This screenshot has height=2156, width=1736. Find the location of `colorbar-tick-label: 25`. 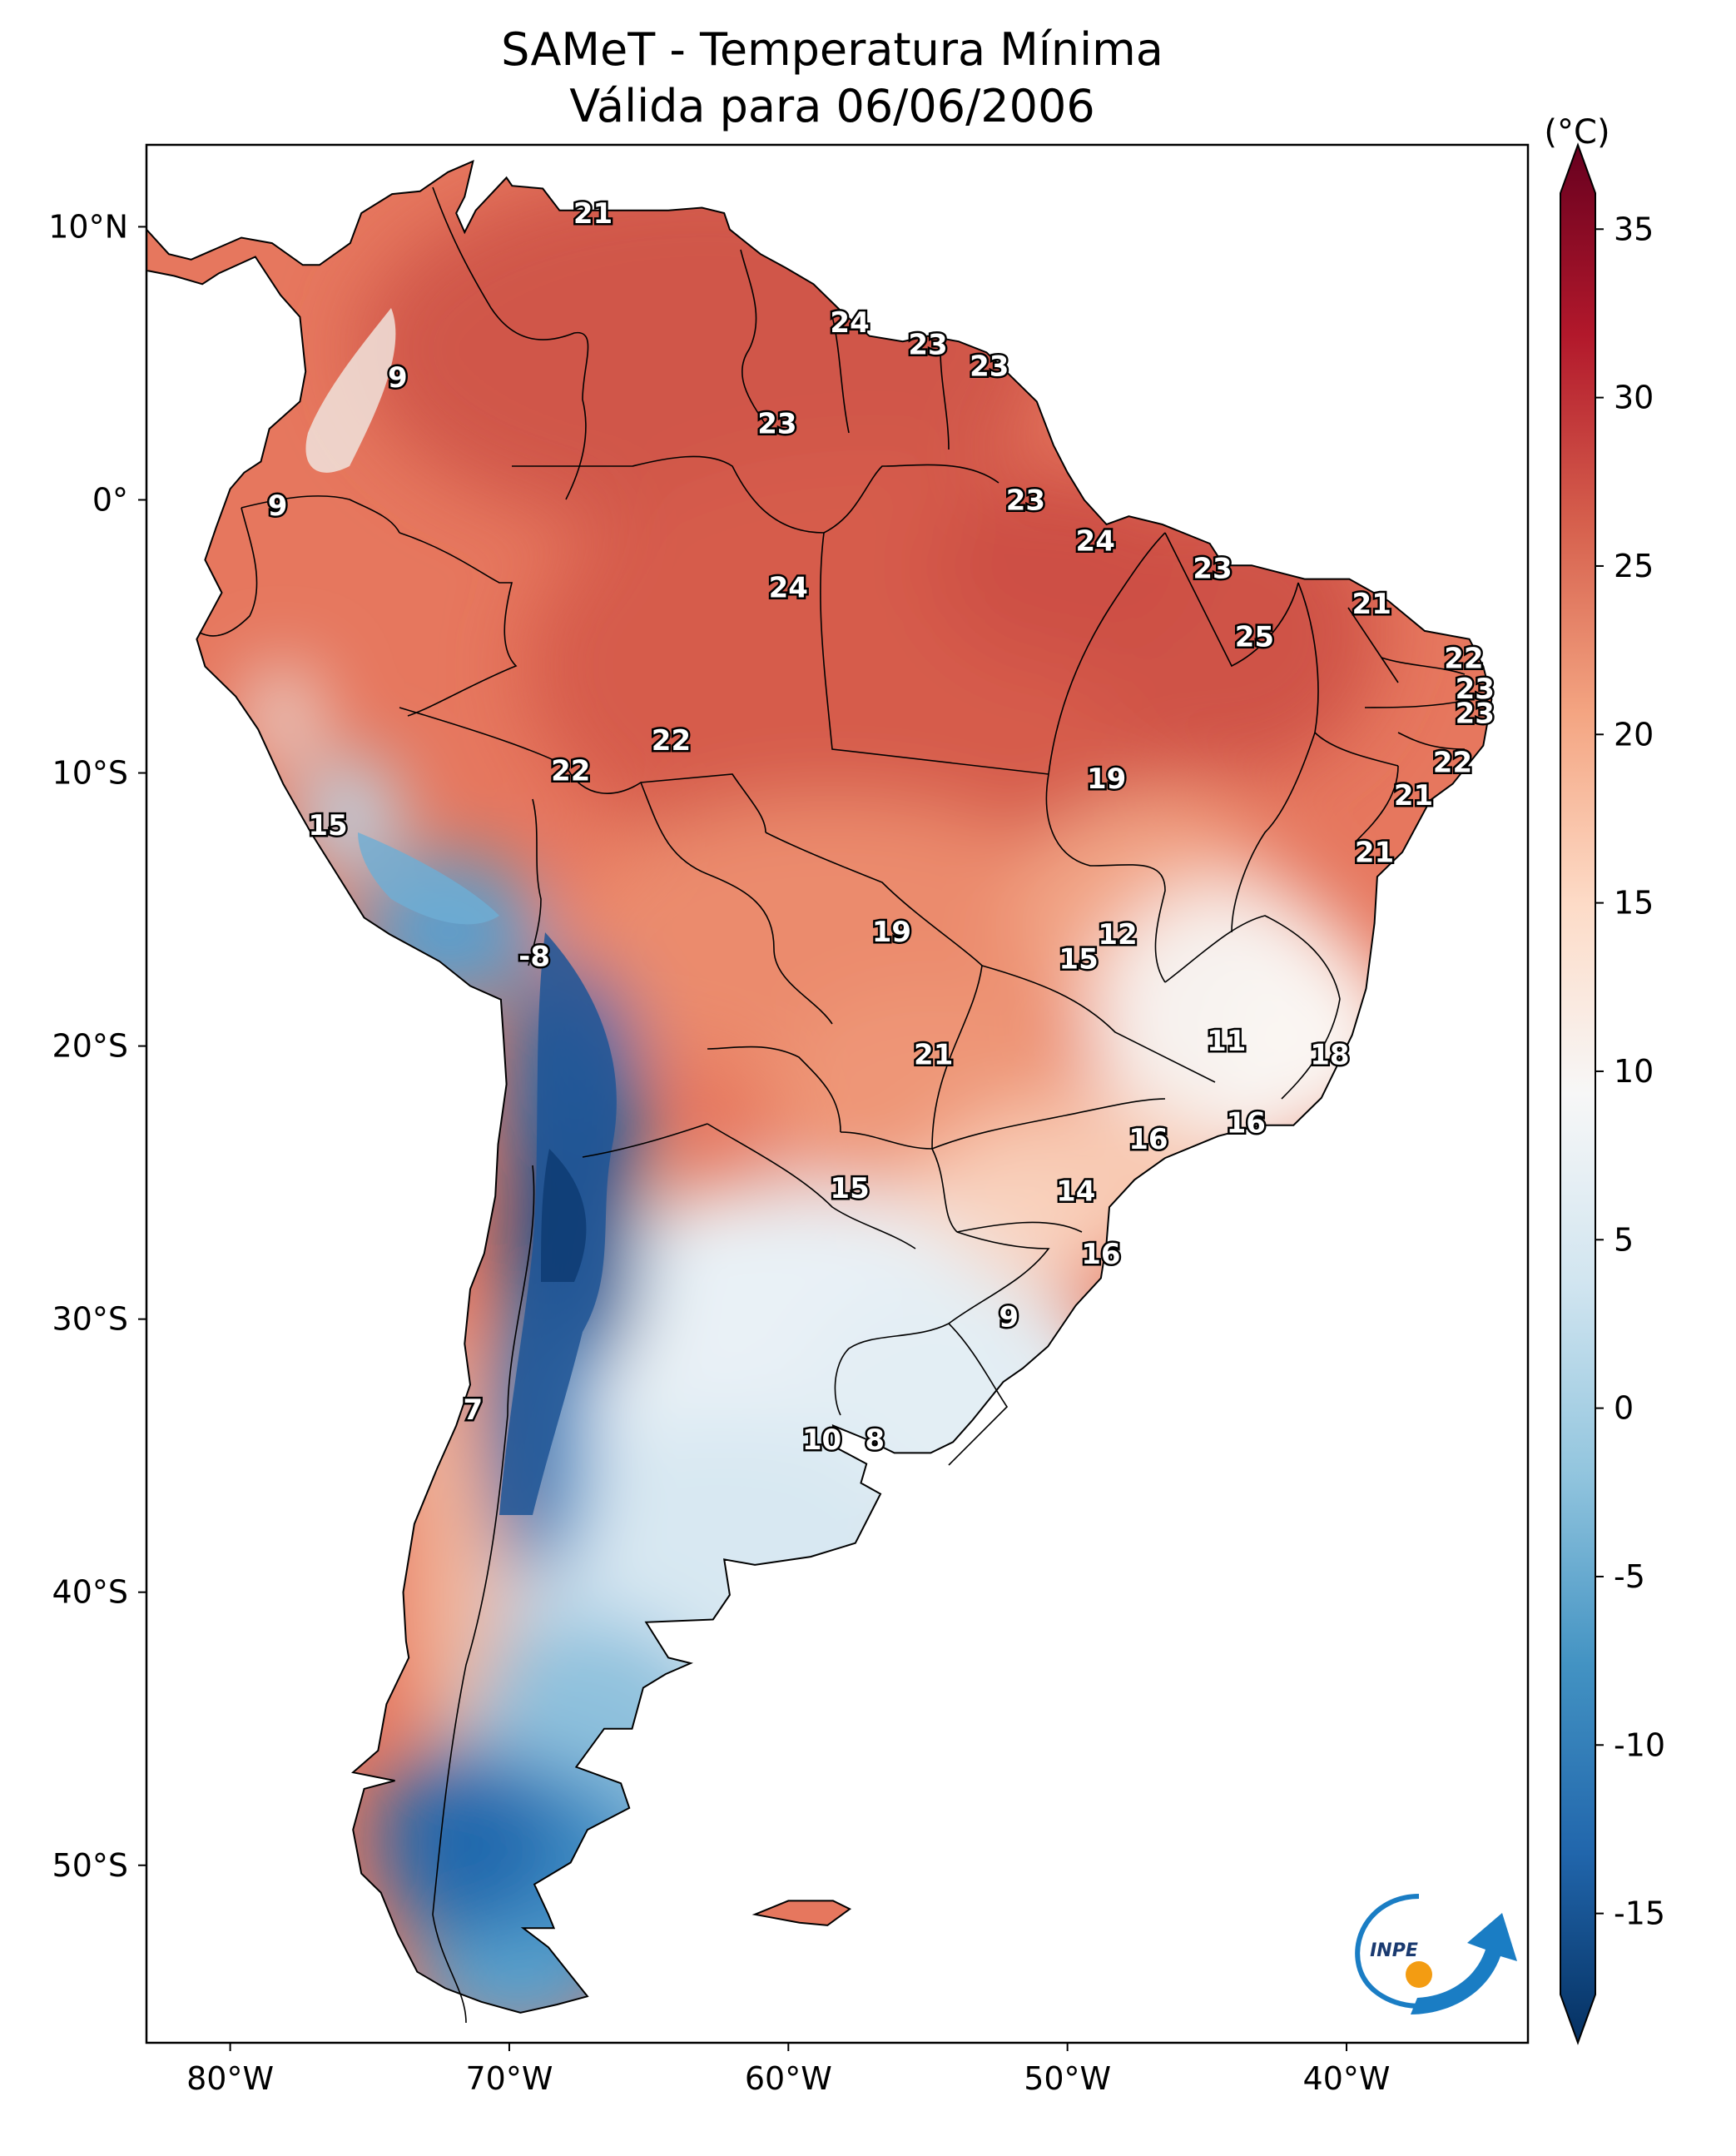

colorbar-tick-label: 25 is located at coordinates (1634, 566).